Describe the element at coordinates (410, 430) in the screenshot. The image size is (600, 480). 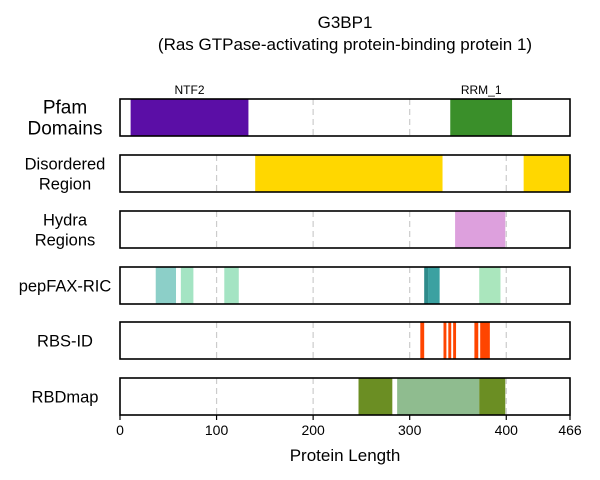
I see `x-tick-label: 300` at that location.